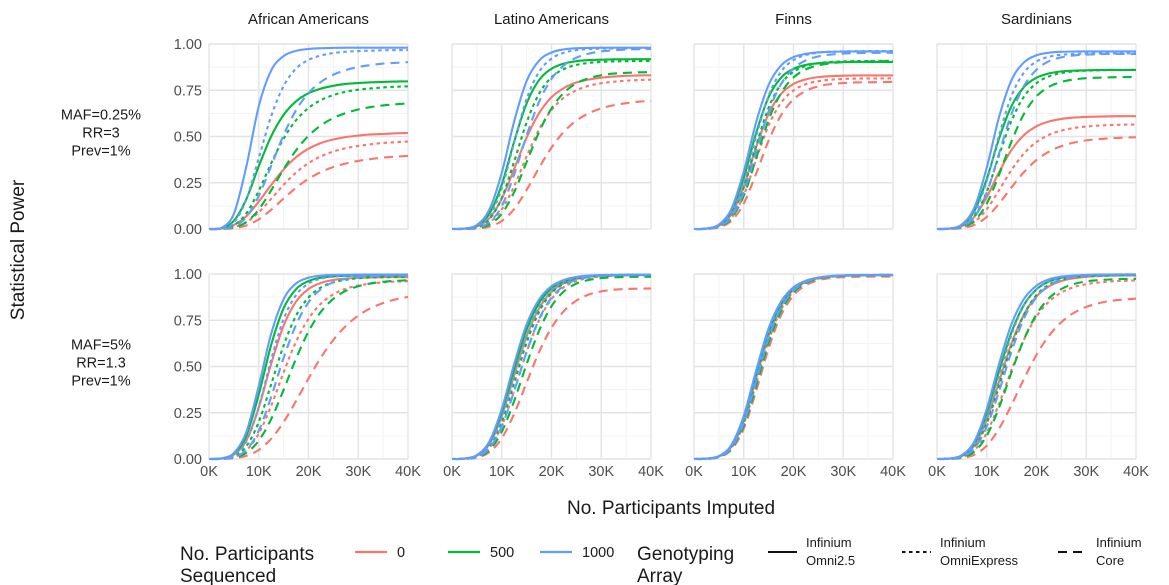 Image resolution: width=1169 pixels, height=585 pixels. What do you see at coordinates (551, 19) in the screenshot?
I see `facet-title-latino-americans: Latino Americans` at bounding box center [551, 19].